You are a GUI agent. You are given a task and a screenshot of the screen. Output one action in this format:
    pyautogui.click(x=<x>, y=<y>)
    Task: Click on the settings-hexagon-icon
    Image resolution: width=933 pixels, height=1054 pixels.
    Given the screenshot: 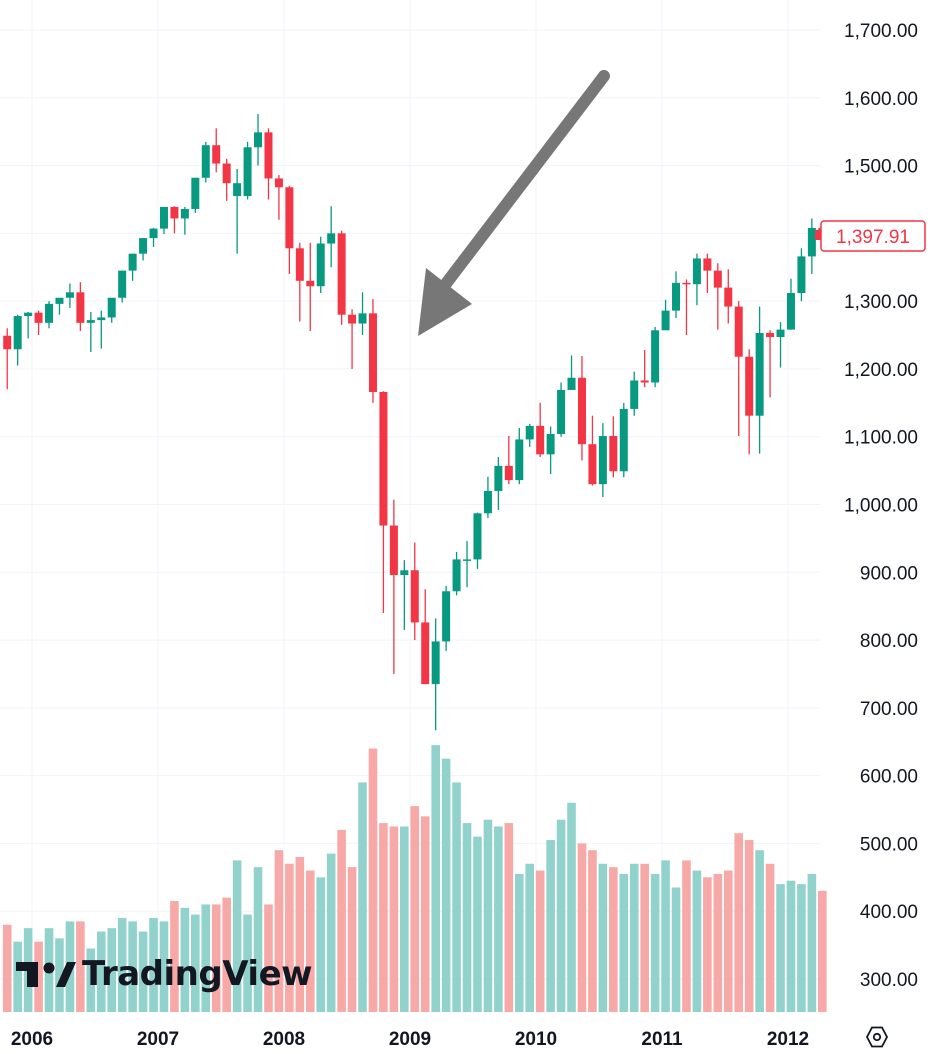 What is the action you would take?
    pyautogui.click(x=877, y=1037)
    